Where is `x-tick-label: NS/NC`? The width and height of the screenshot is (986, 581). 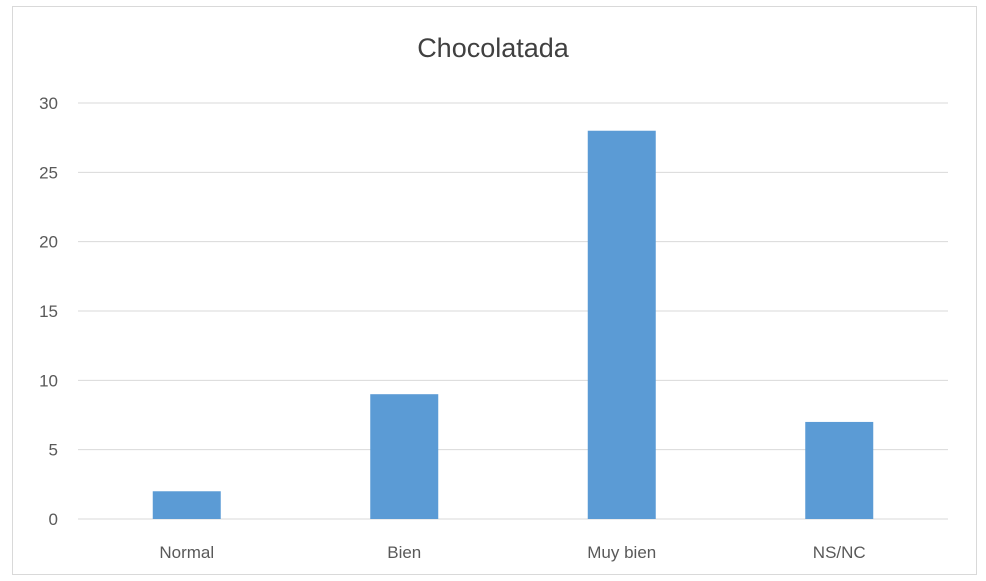
x-tick-label: NS/NC is located at coordinates (839, 552).